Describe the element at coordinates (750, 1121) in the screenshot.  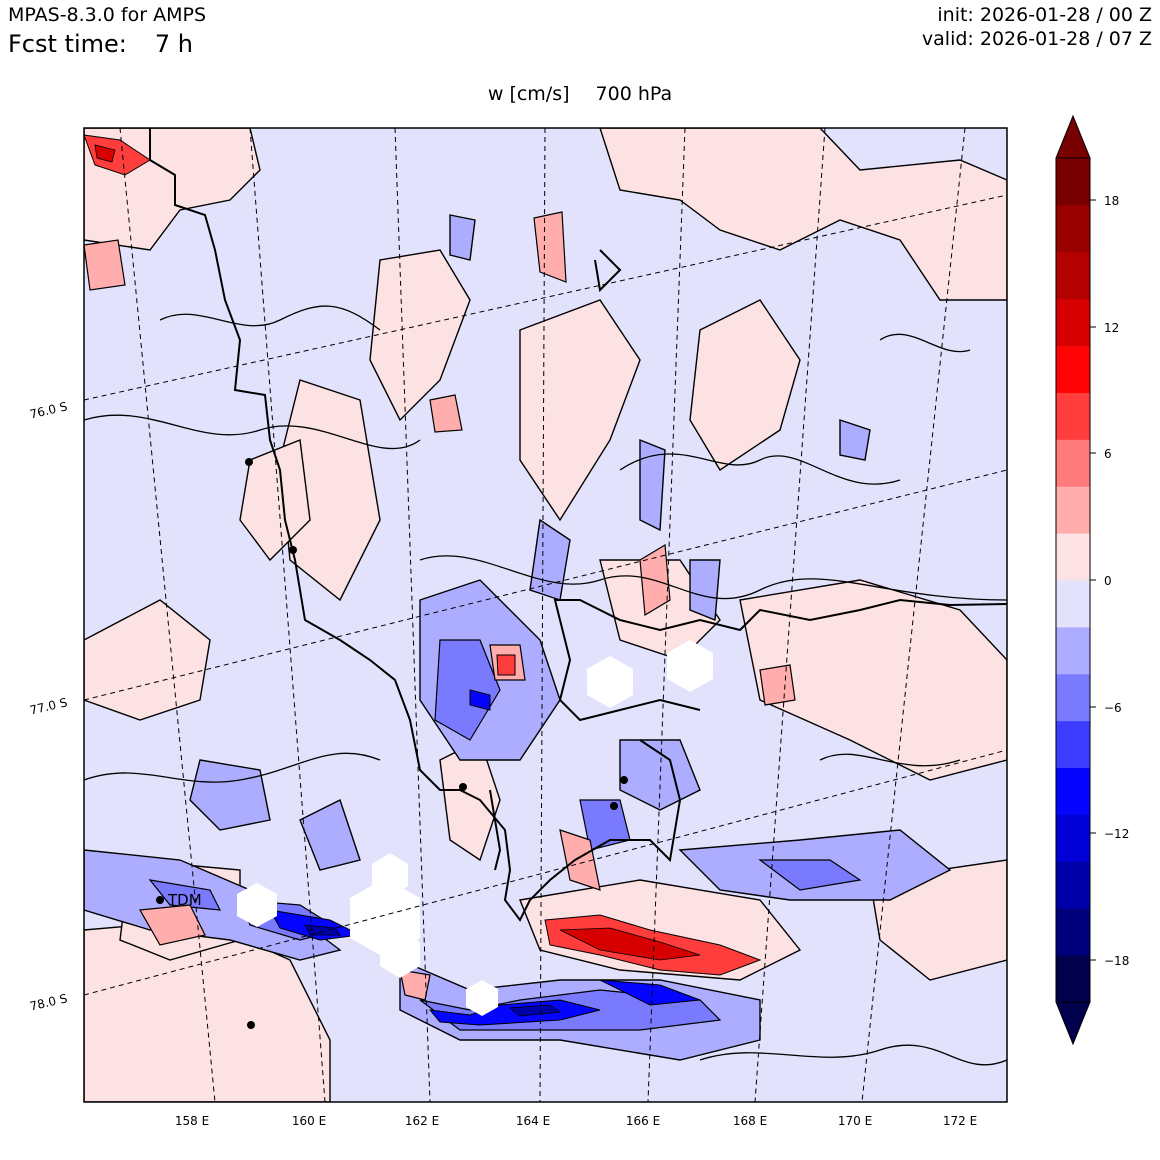
I see `lon-tick-label: 168 E` at that location.